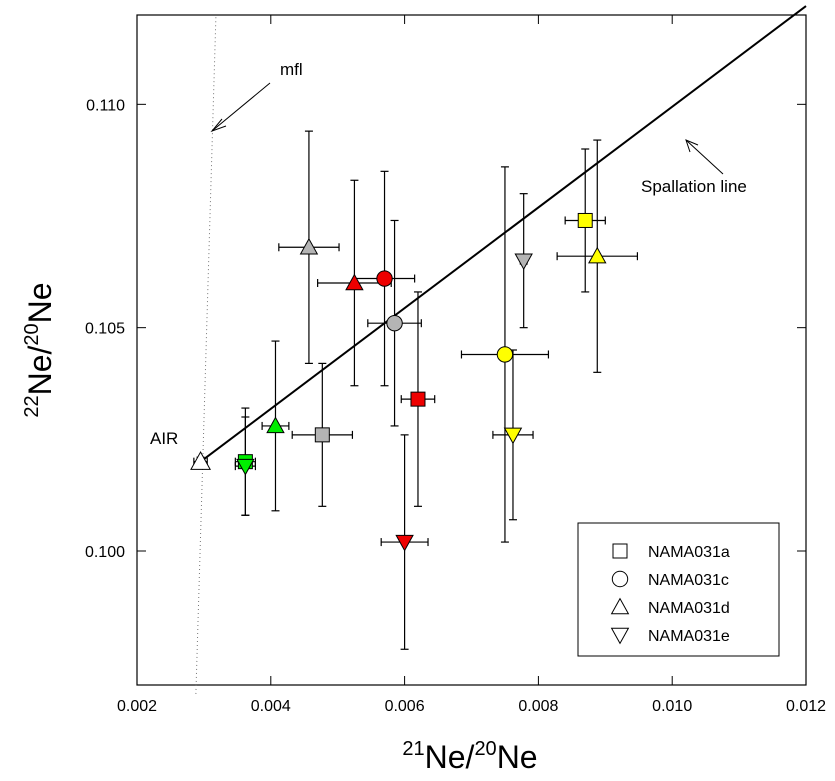 The width and height of the screenshot is (835, 781). Describe the element at coordinates (620, 579) in the screenshot. I see `legend-marker-circle` at that location.